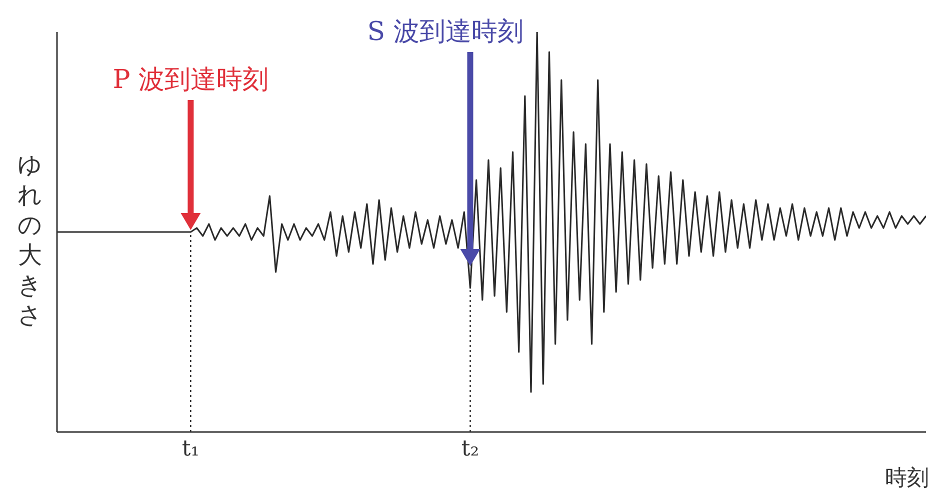 This screenshot has height=497, width=939. What do you see at coordinates (470, 449) in the screenshot?
I see `x-tick-label: t₂` at bounding box center [470, 449].